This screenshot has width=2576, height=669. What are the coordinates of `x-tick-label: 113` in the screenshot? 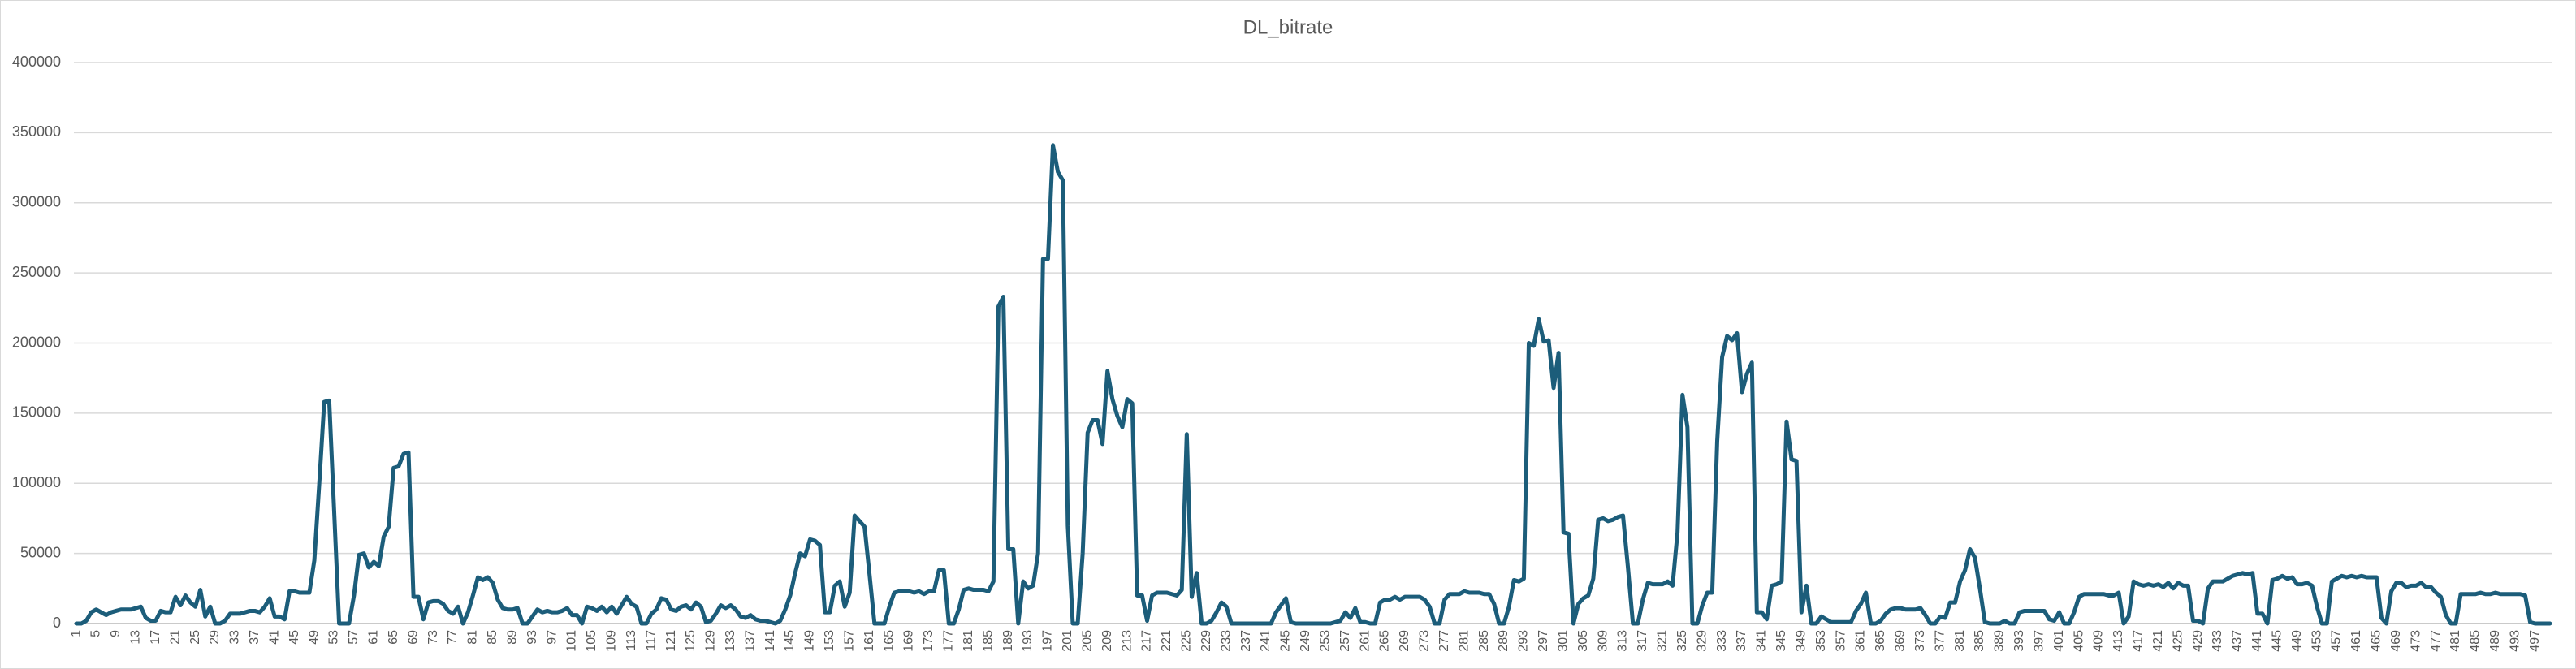 It's located at (632, 640).